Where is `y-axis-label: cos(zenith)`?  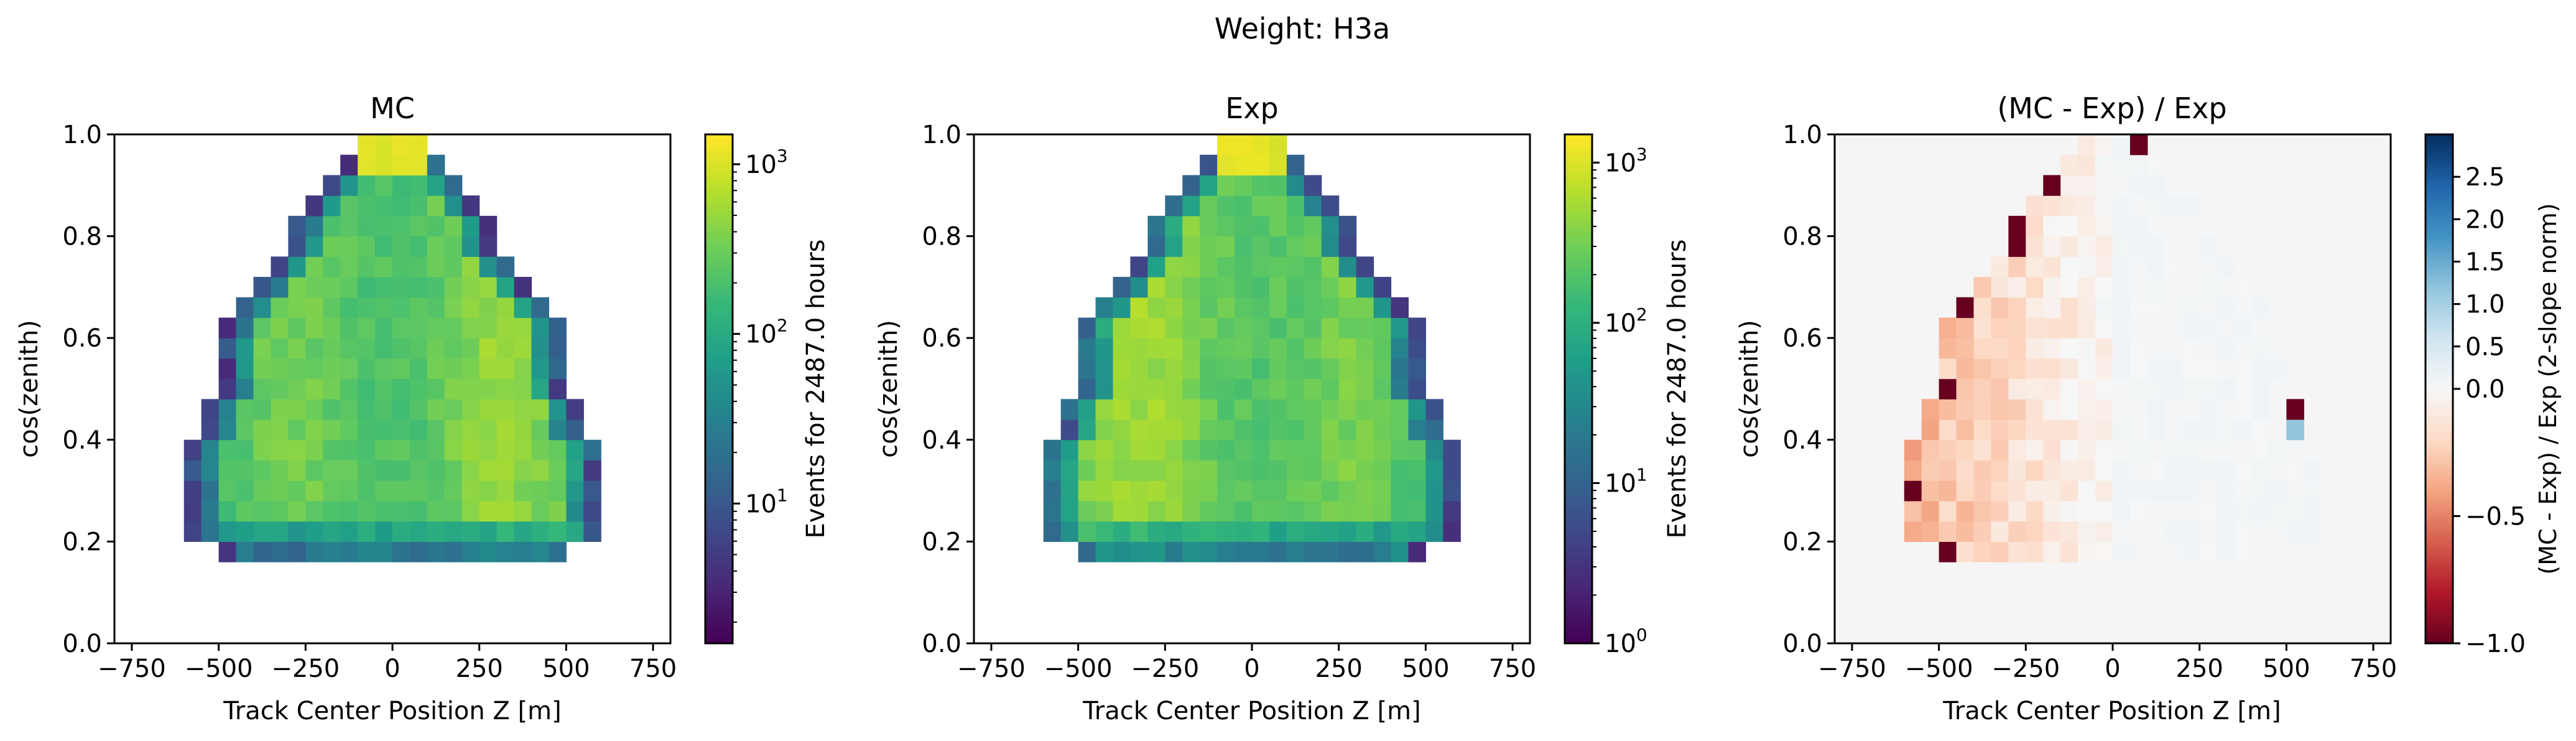 y-axis-label: cos(zenith) is located at coordinates (889, 389).